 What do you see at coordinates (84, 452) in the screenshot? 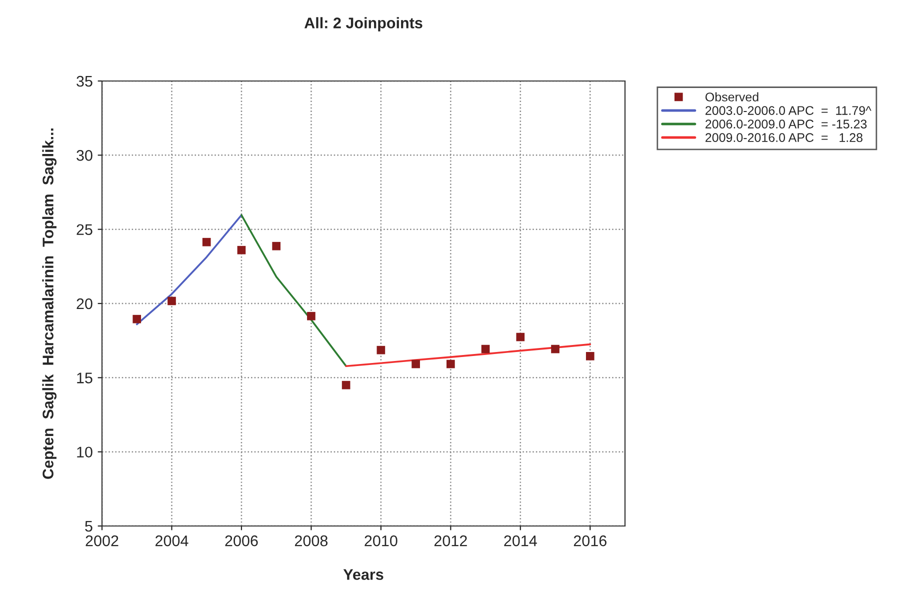
I see `y-tick-label: 10` at bounding box center [84, 452].